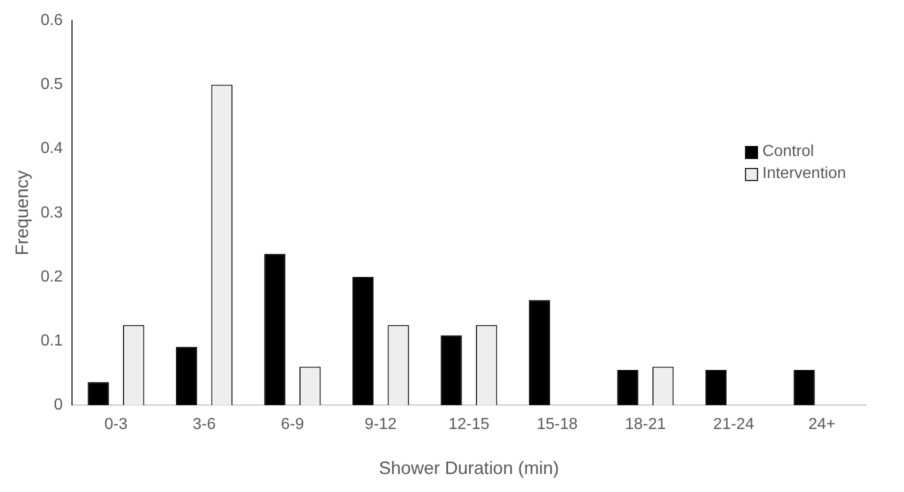 The height and width of the screenshot is (492, 904). What do you see at coordinates (645, 425) in the screenshot?
I see `x-tick-label: 18-21` at bounding box center [645, 425].